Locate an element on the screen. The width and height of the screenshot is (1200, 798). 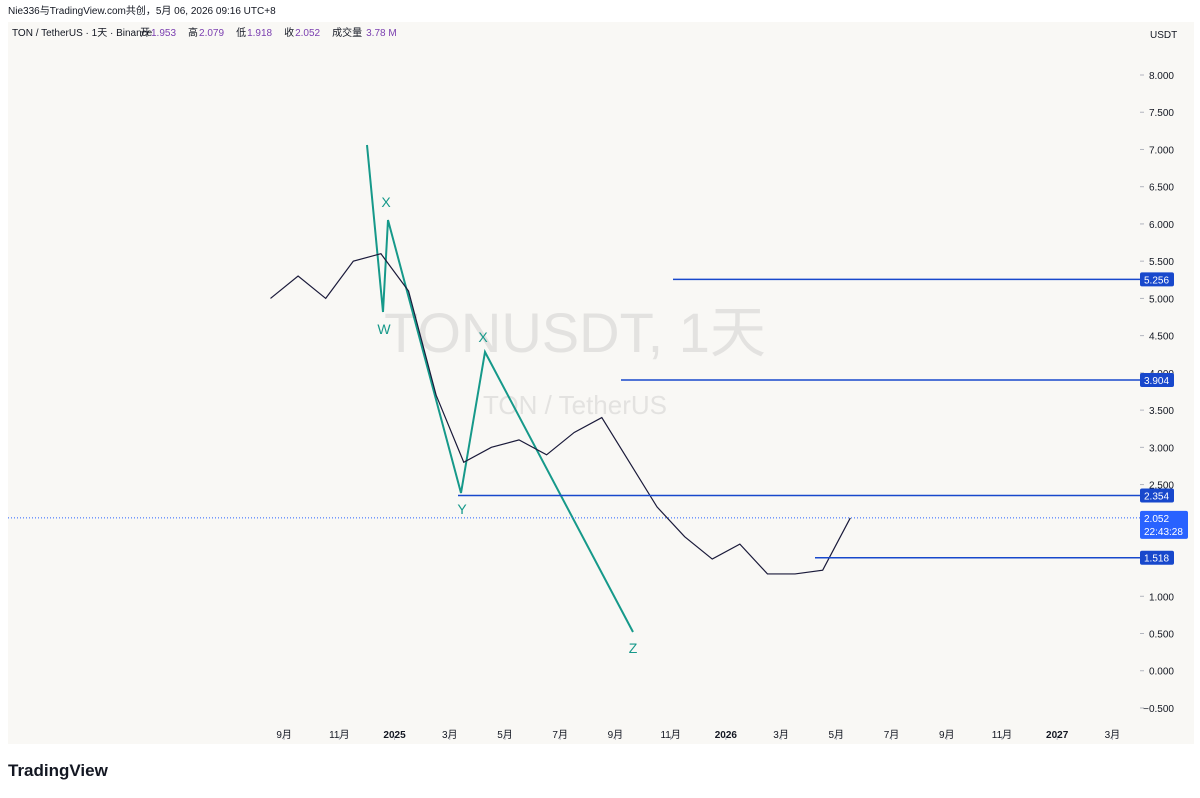
x-tick-label: 2026 is located at coordinates (726, 735).